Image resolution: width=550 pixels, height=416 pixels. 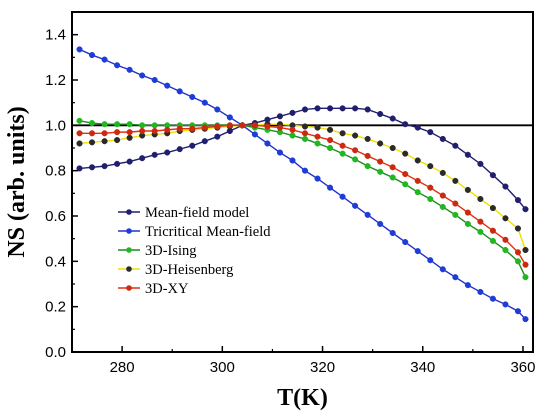 What do you see at coordinates (17, 181) in the screenshot?
I see `y-axis-title: NS (arb. units)` at bounding box center [17, 181].